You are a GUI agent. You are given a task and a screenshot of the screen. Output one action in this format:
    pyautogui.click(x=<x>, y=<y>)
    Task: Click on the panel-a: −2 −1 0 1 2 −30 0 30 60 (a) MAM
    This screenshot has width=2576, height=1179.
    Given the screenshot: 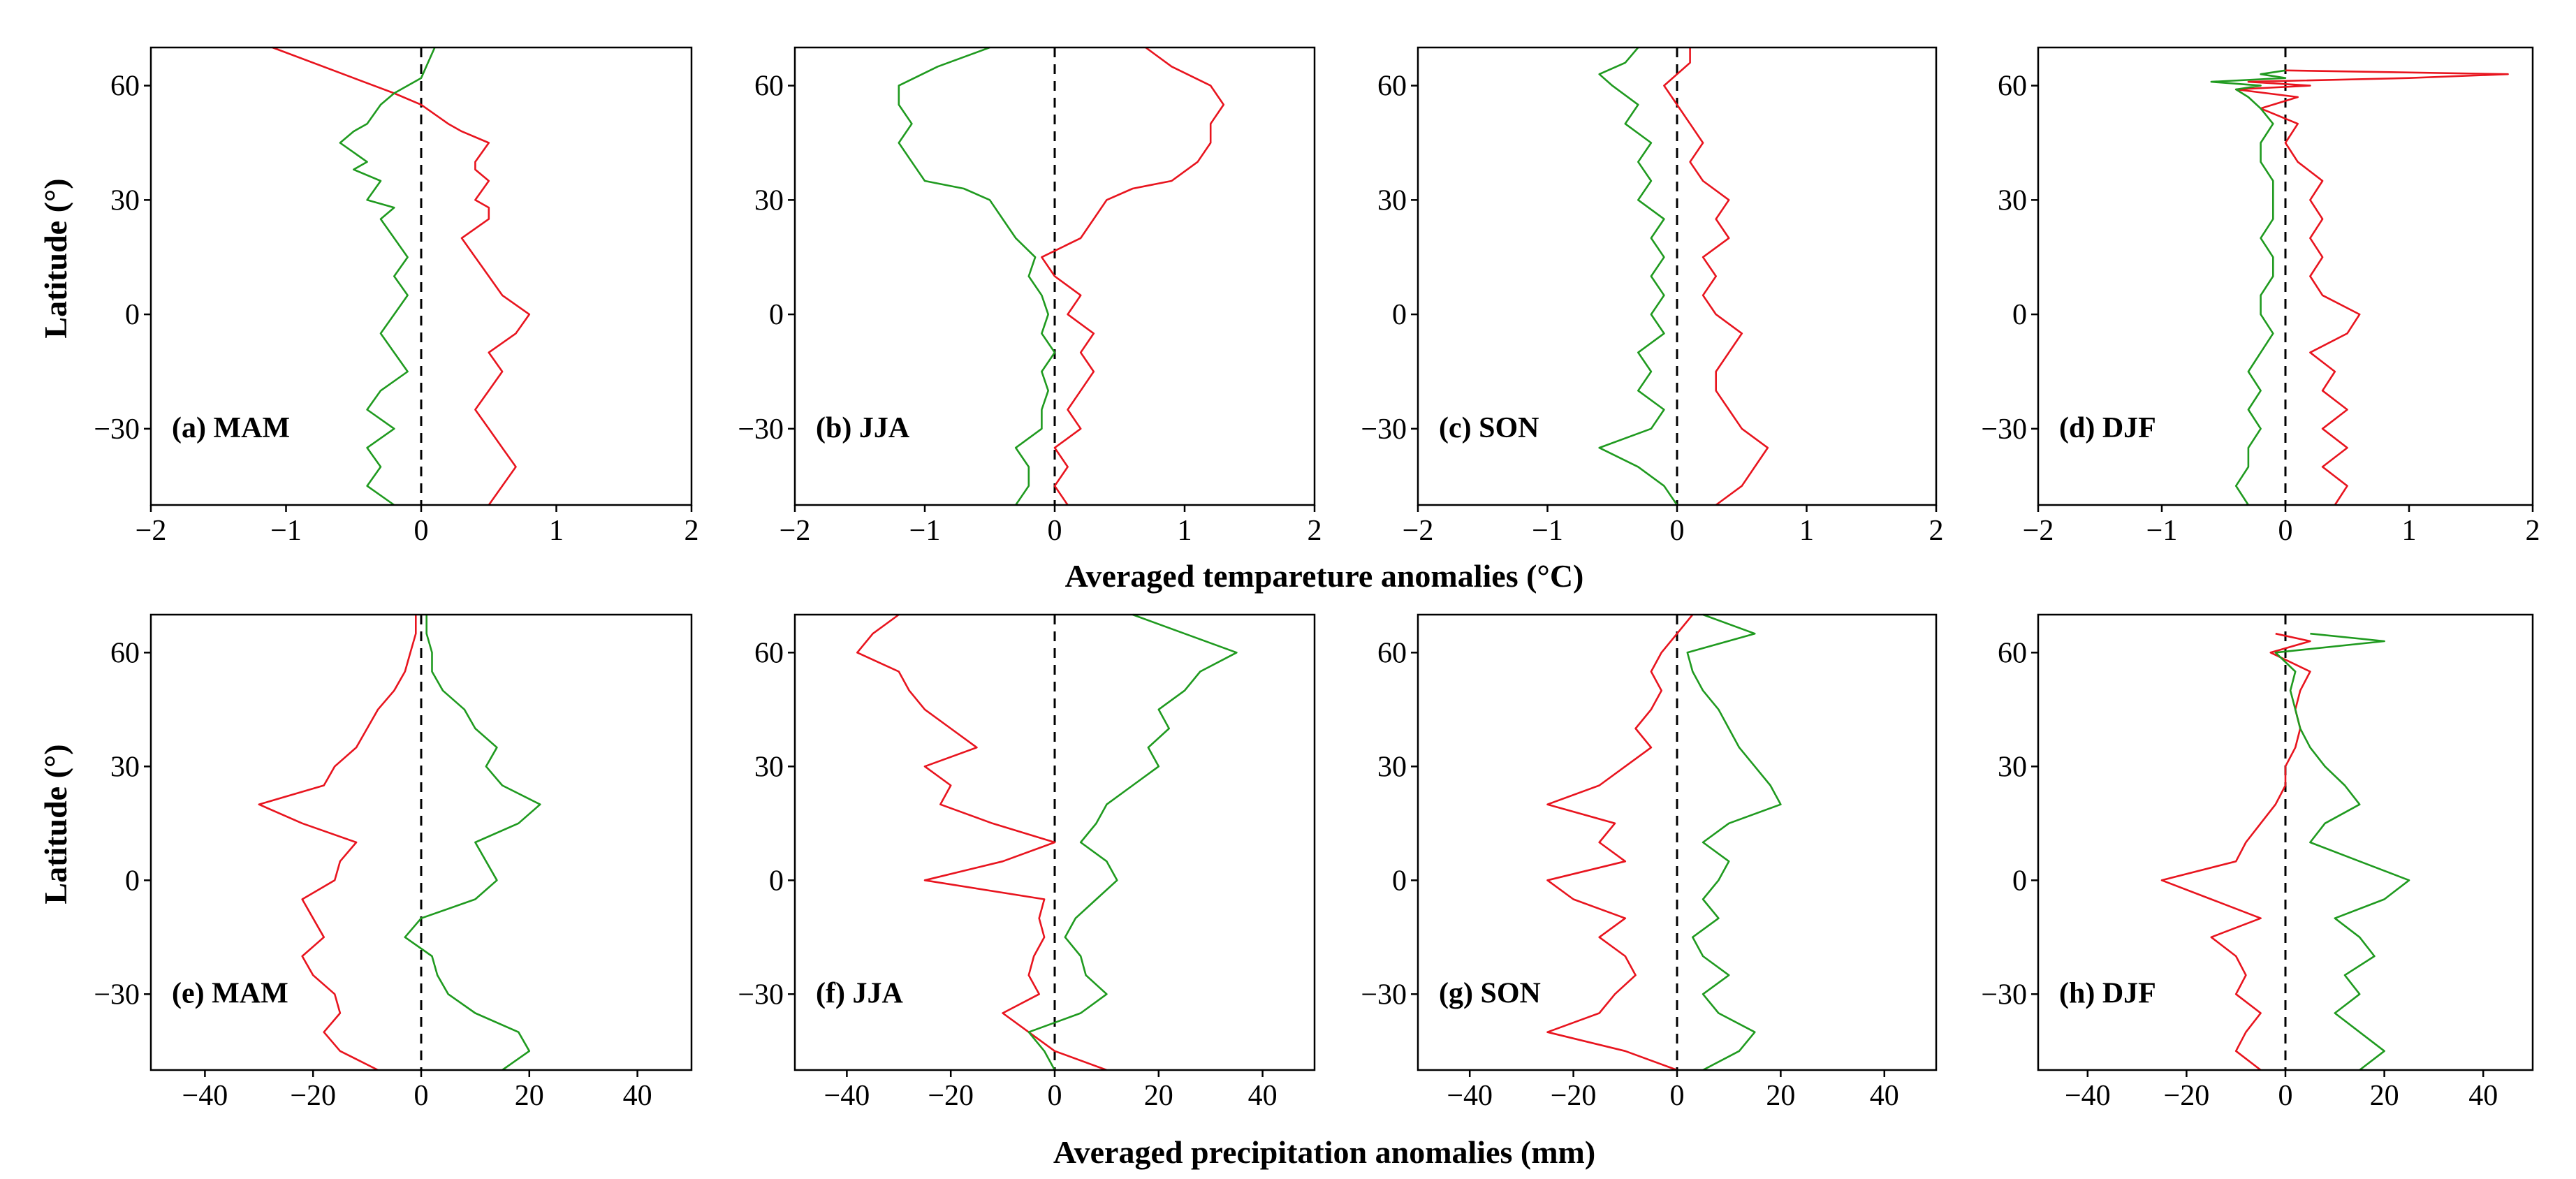 What is the action you would take?
    pyautogui.click(x=397, y=296)
    